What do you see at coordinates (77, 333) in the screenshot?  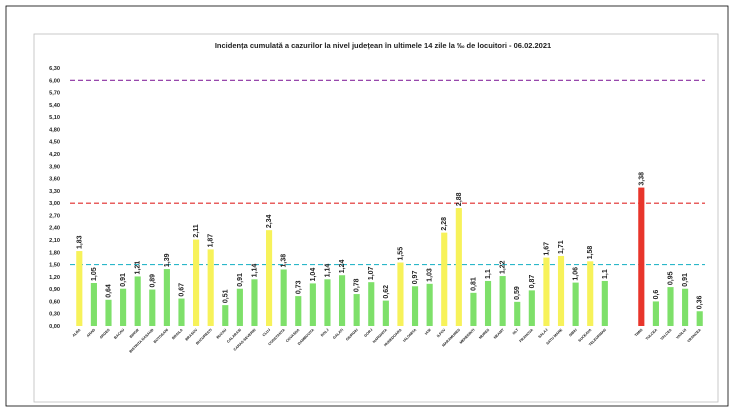 I see `x-tick-label: ALBA` at bounding box center [77, 333].